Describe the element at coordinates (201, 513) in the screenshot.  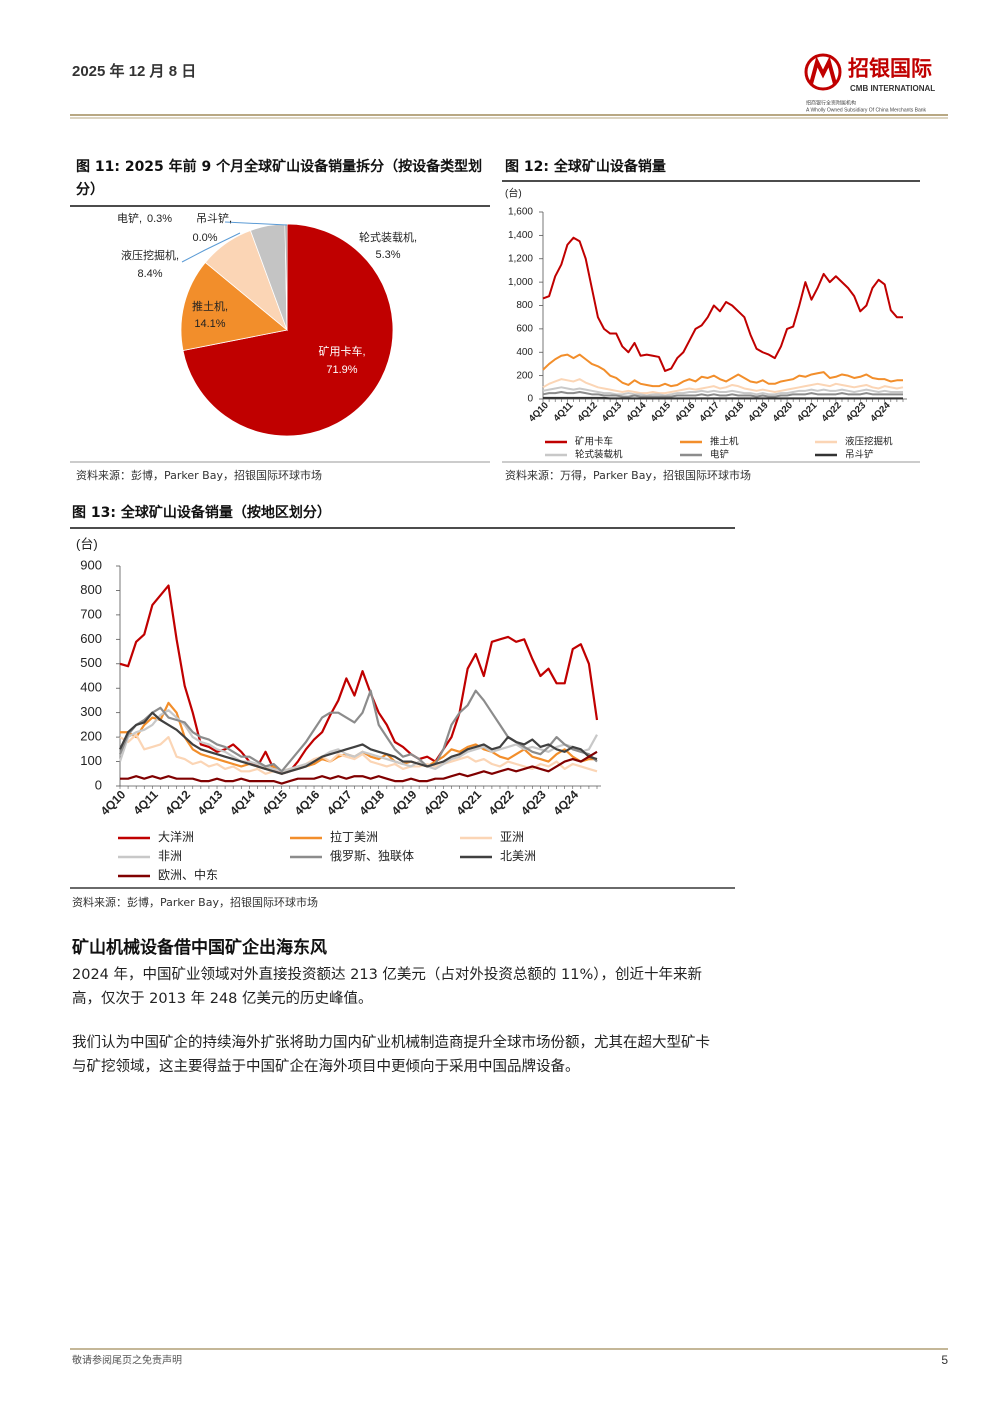
I see `figure-title: 图 13: 全球矿山设备销量（按地区划分）` at that location.